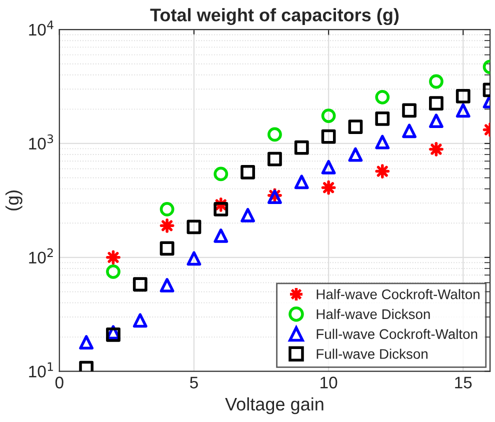 This screenshot has height=422, width=495. What do you see at coordinates (59, 382) in the screenshot?
I see `x-tick-label: 0` at bounding box center [59, 382].